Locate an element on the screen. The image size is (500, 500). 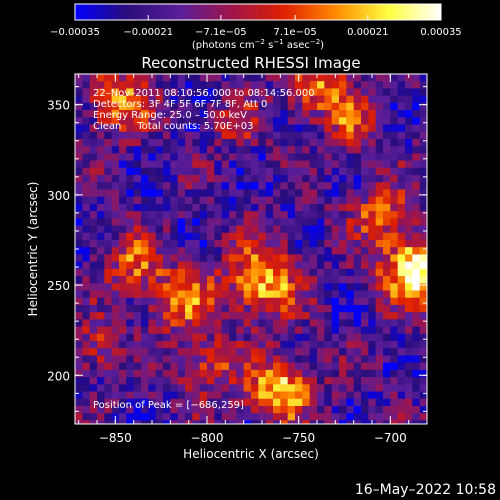
x-tick-label: −850 is located at coordinates (115, 438).